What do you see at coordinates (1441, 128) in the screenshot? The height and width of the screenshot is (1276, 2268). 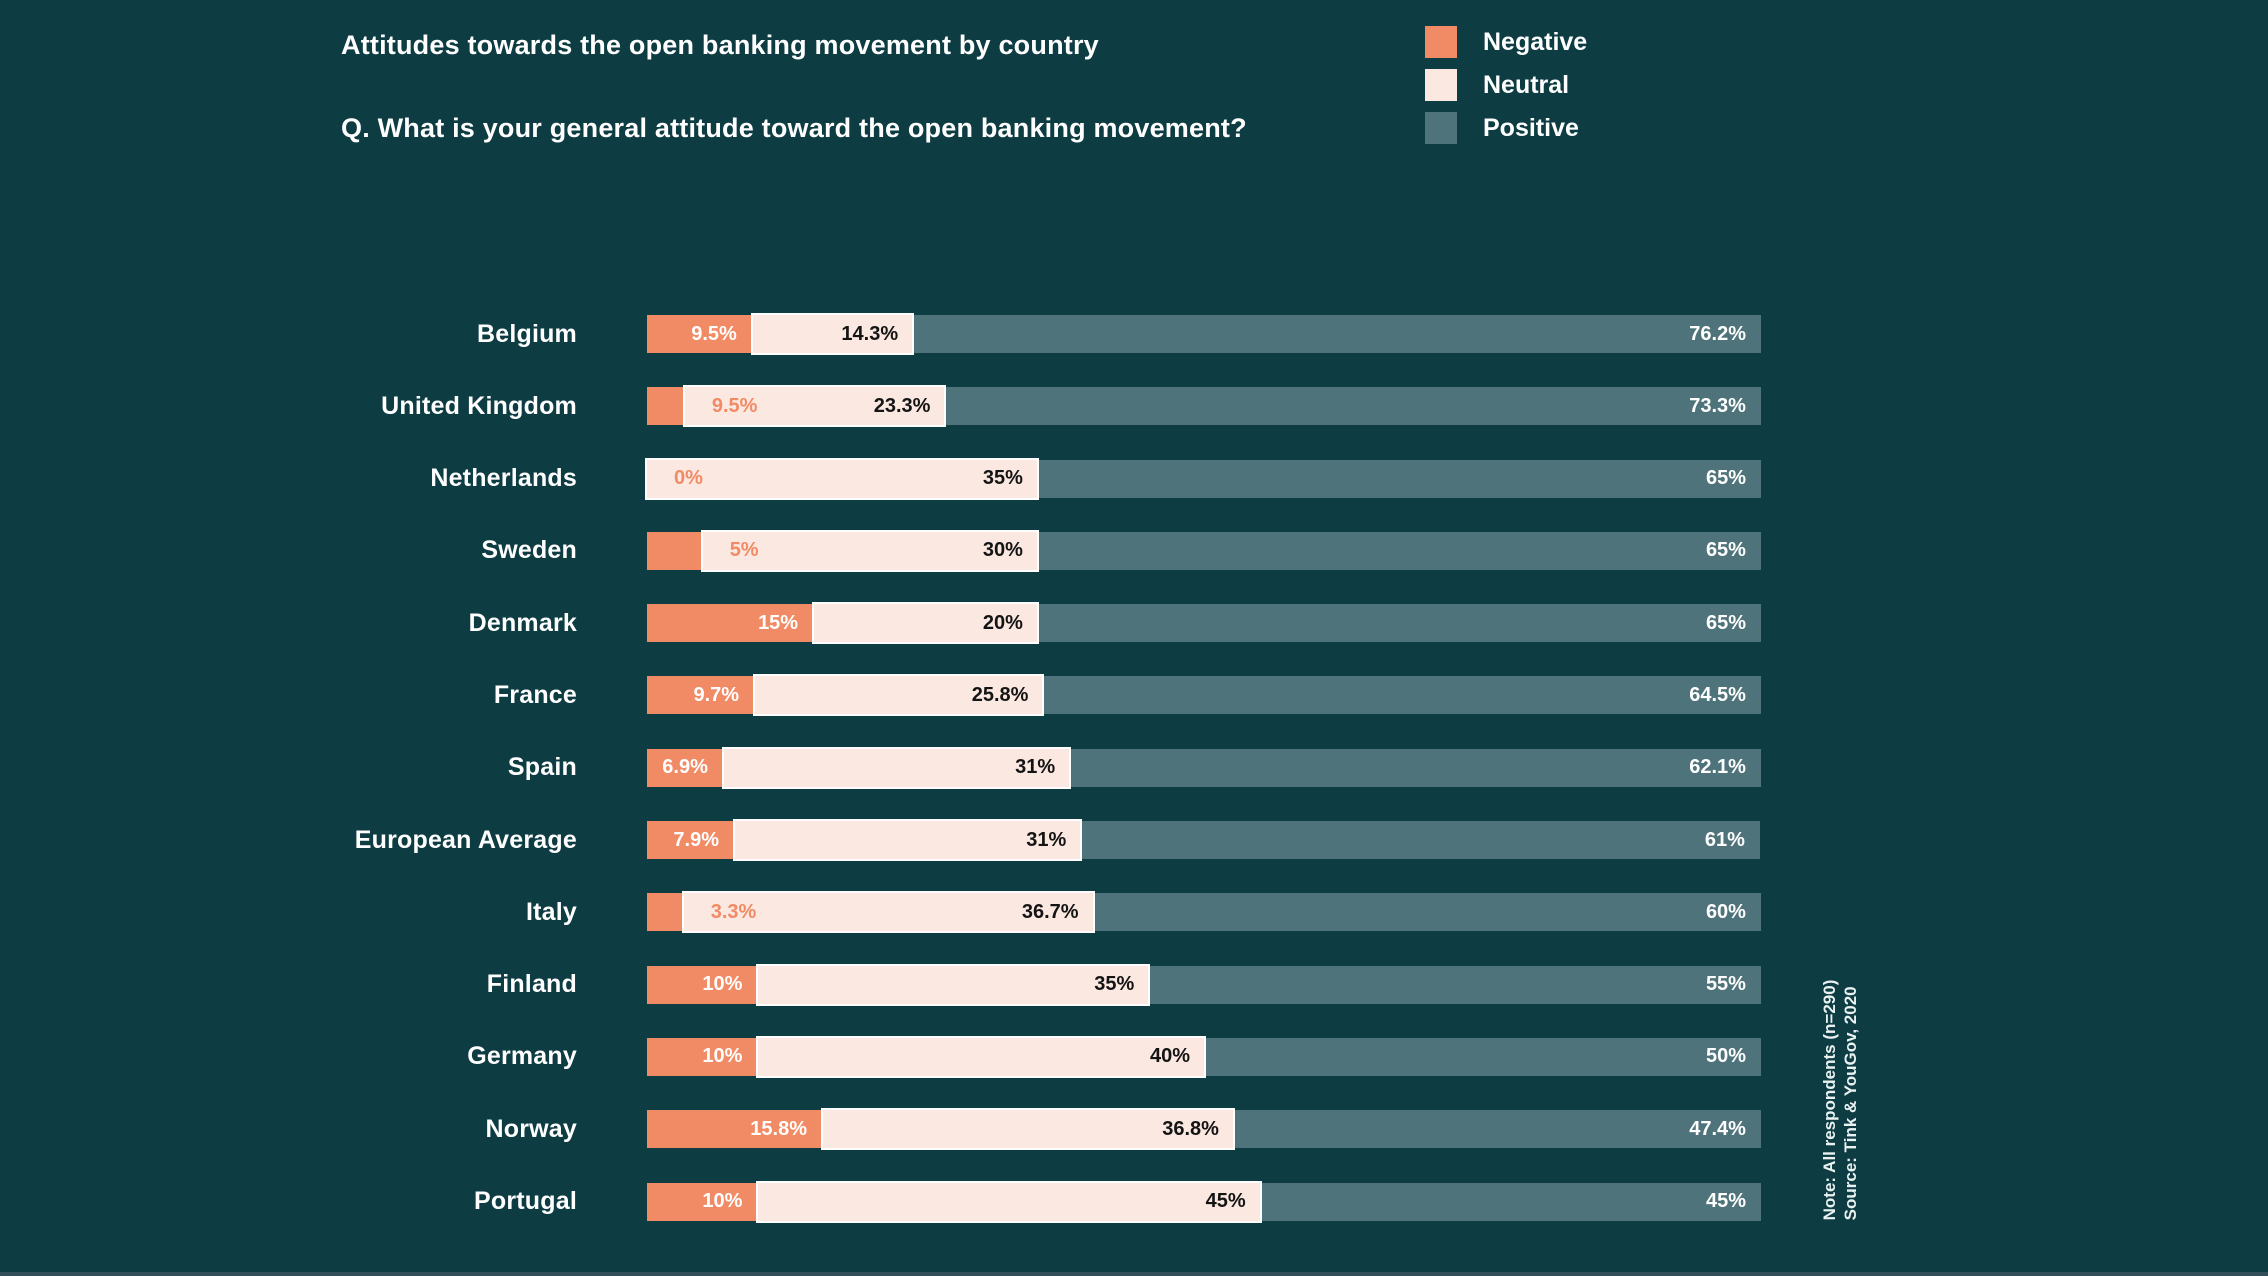 I see `legend-swatch-positive` at bounding box center [1441, 128].